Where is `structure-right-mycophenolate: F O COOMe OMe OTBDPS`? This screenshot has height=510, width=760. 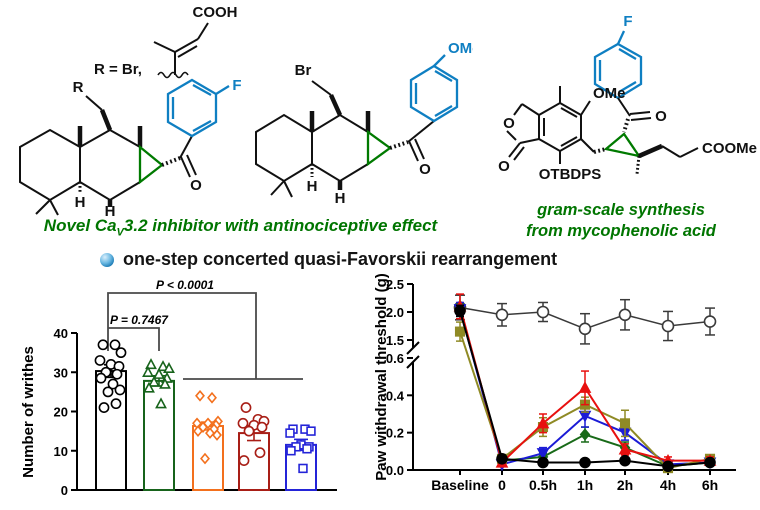
structure-right-mycophenolate: F O COOMe OMe OTBDPS is located at coordinates (627, 98).